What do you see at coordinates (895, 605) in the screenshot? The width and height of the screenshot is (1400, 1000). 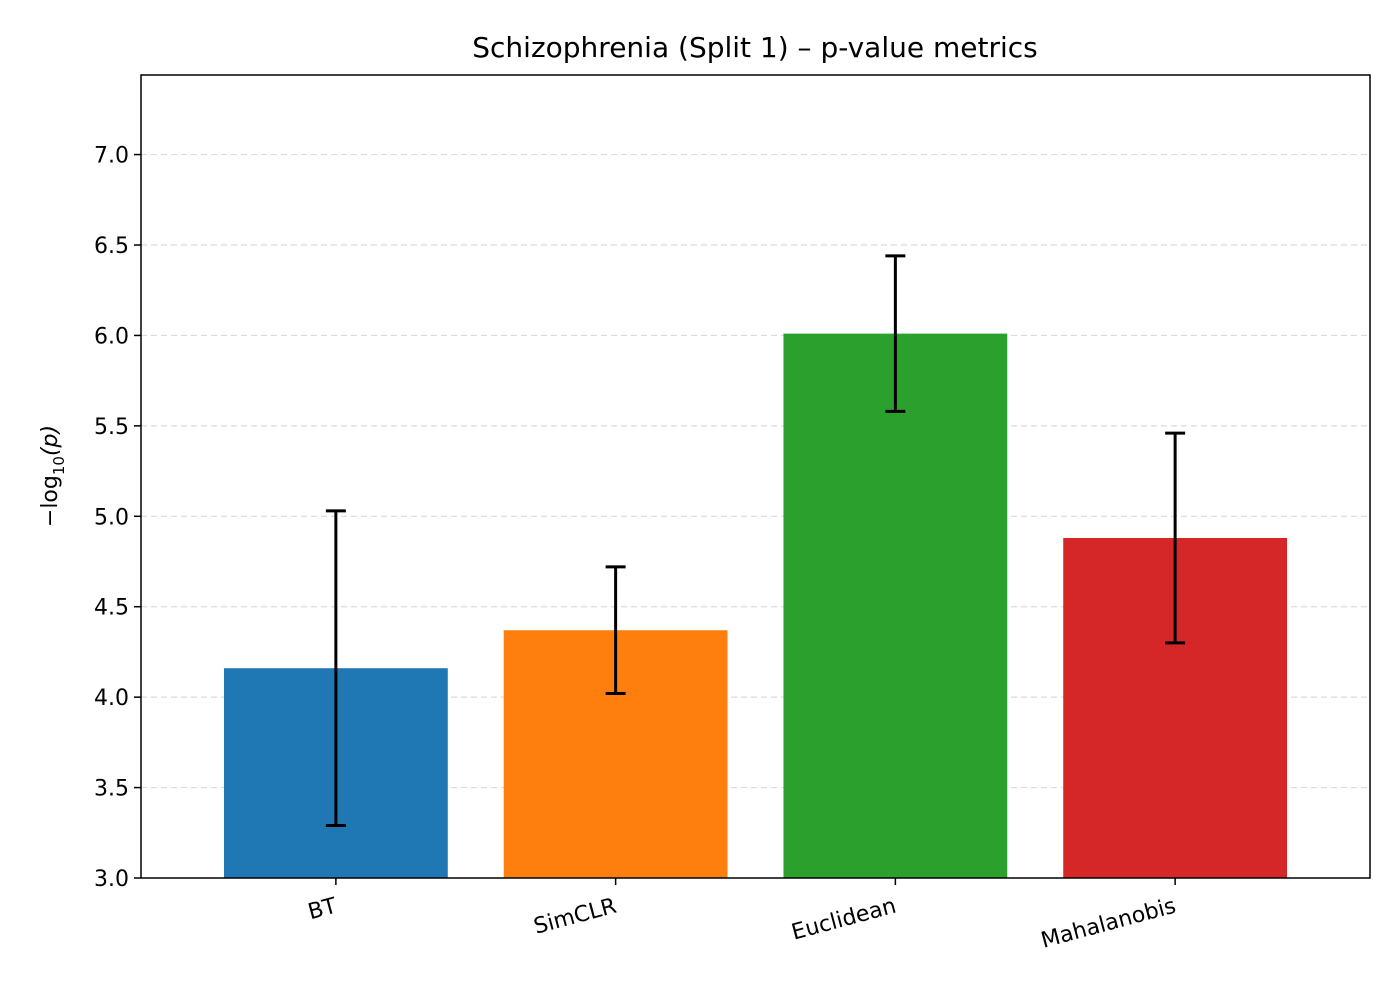 I see `bar-euclidean` at bounding box center [895, 605].